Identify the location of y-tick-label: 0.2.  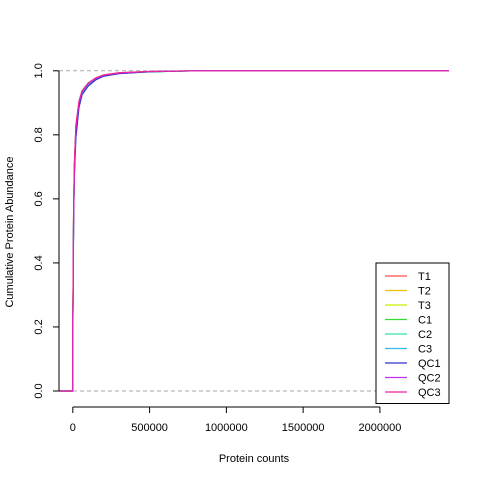
(39, 326).